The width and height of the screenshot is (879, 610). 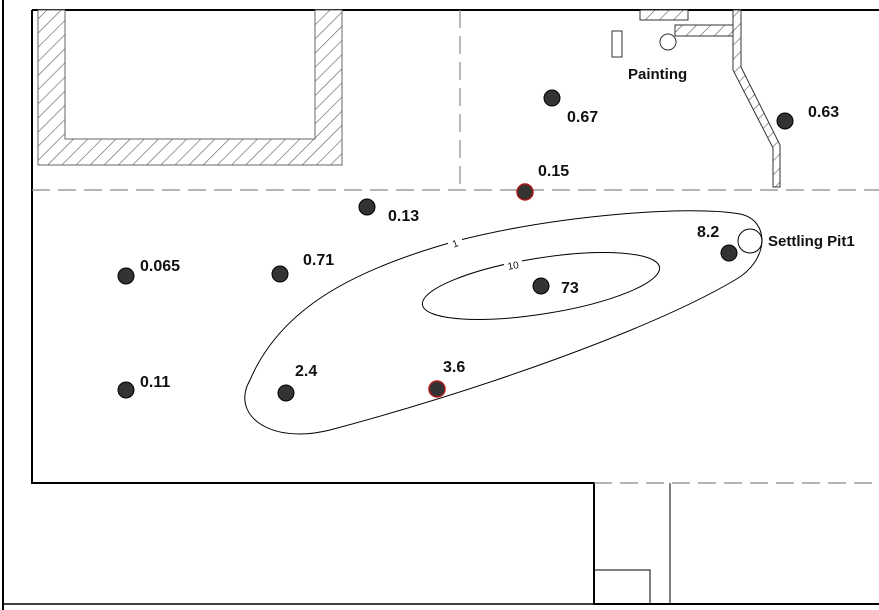 What do you see at coordinates (403, 216) in the screenshot?
I see `sample-value: 0.13` at bounding box center [403, 216].